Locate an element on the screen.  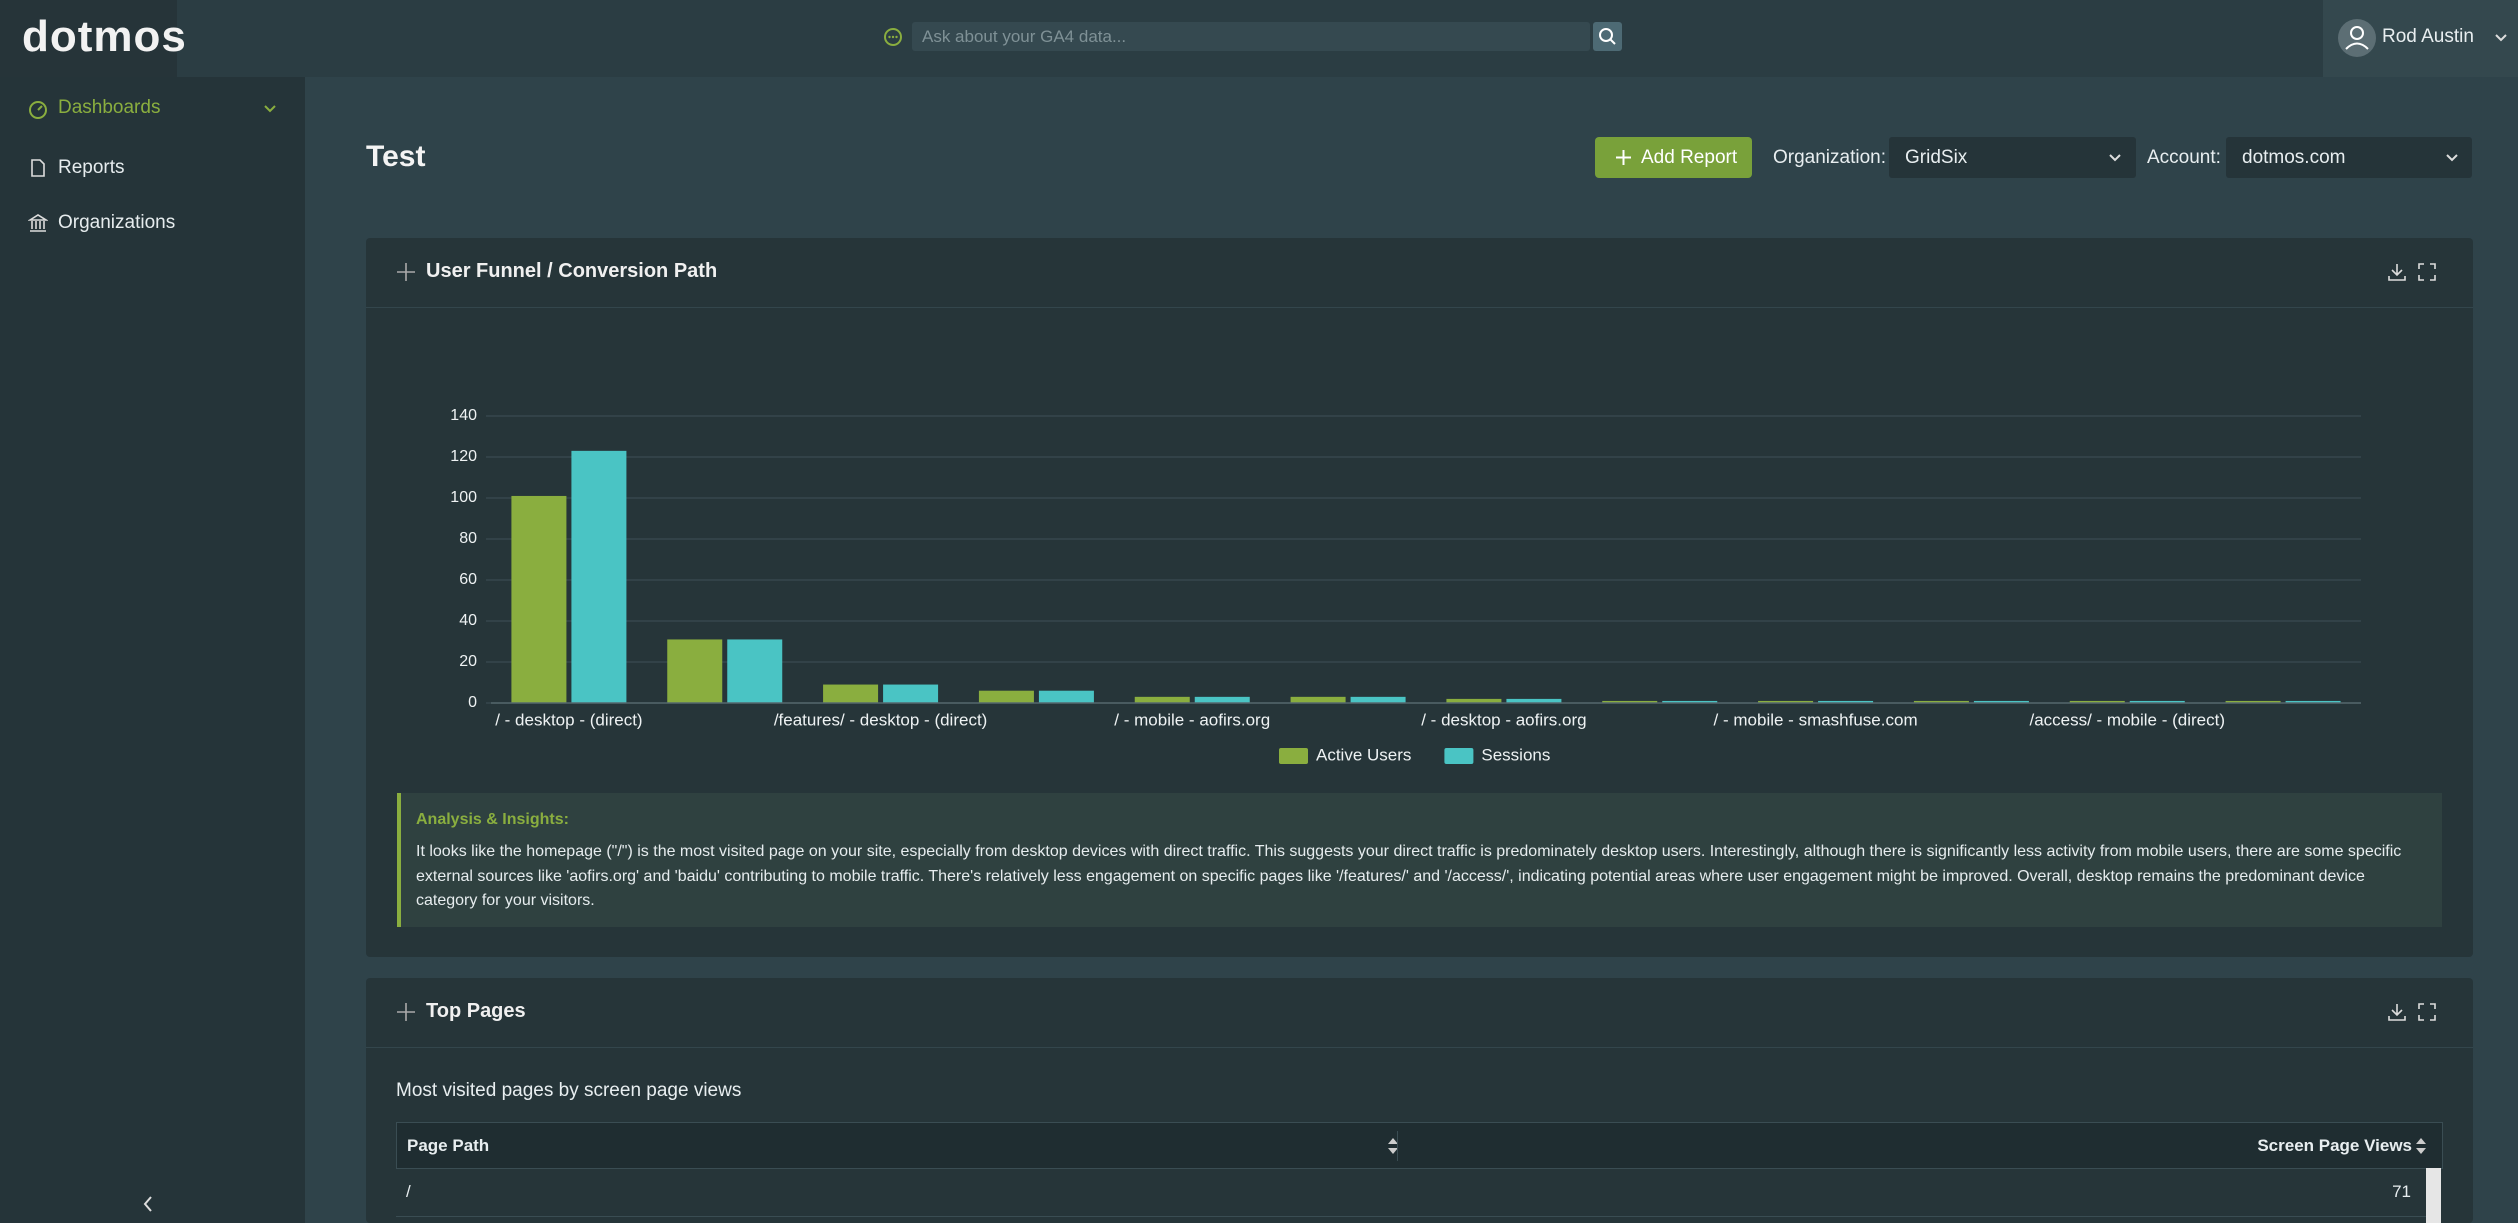
insights-heading: Analysis & Insights: is located at coordinates (492, 819).